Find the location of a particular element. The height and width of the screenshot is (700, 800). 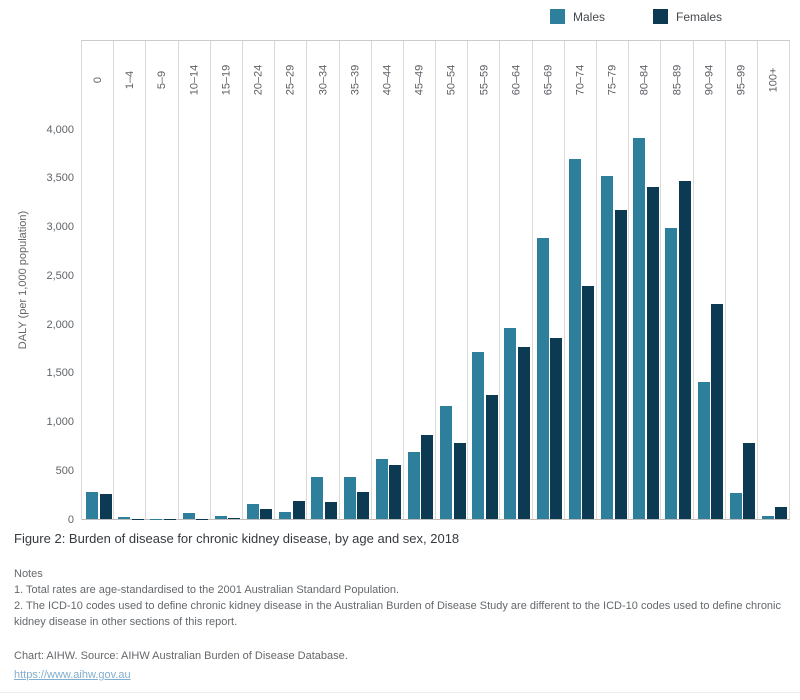

age-group-label: 35–39 is located at coordinates (355, 80).